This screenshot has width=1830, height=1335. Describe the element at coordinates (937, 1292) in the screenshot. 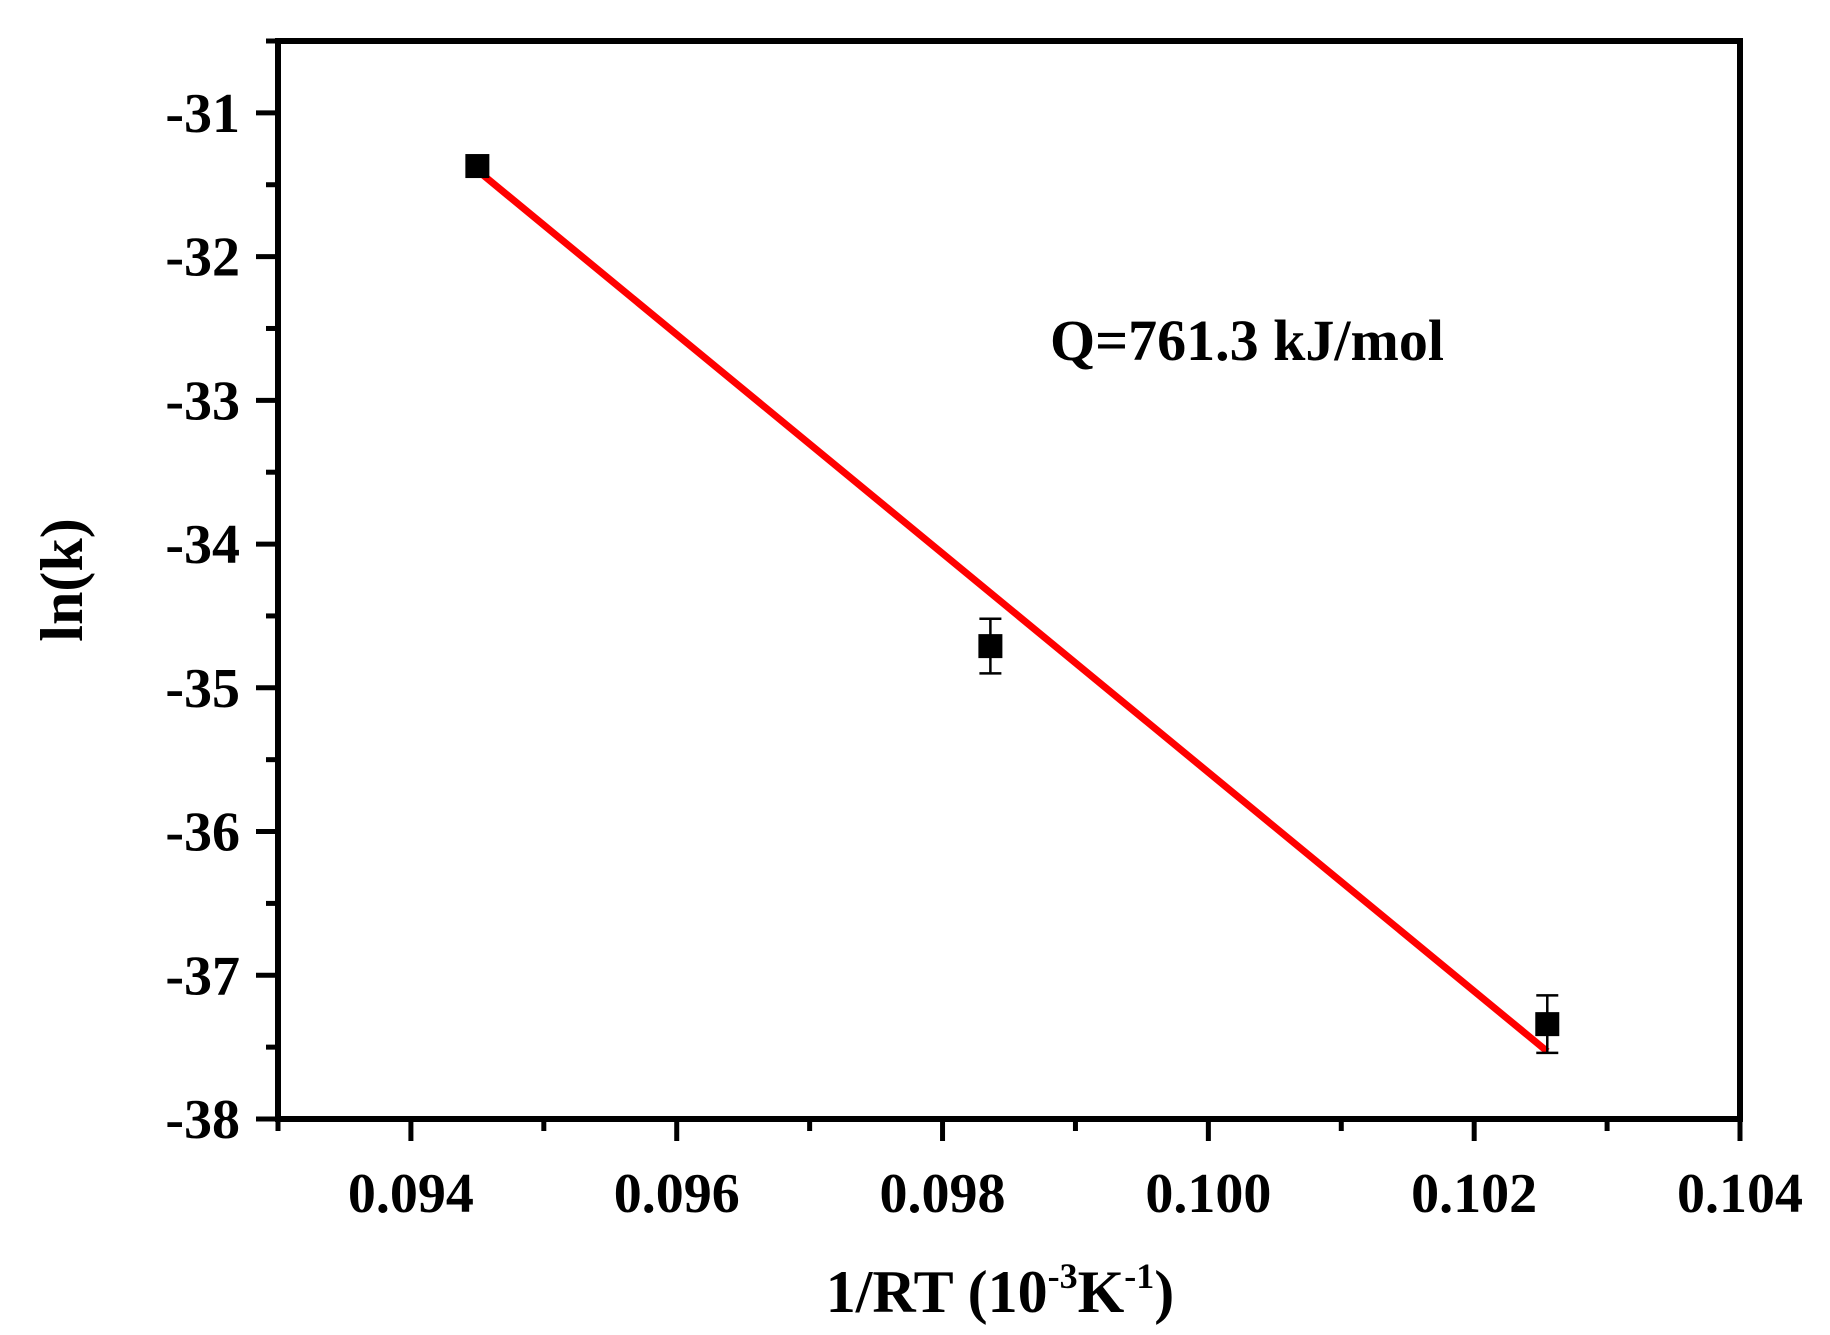

I see `x-axis-label-prefix: 1/RT (10` at that location.